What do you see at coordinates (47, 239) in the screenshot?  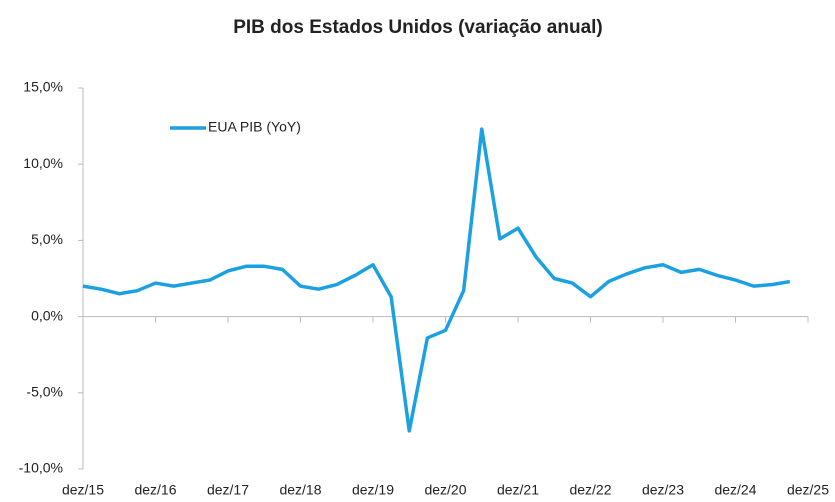 I see `y-tick-label: 5,0%` at bounding box center [47, 239].